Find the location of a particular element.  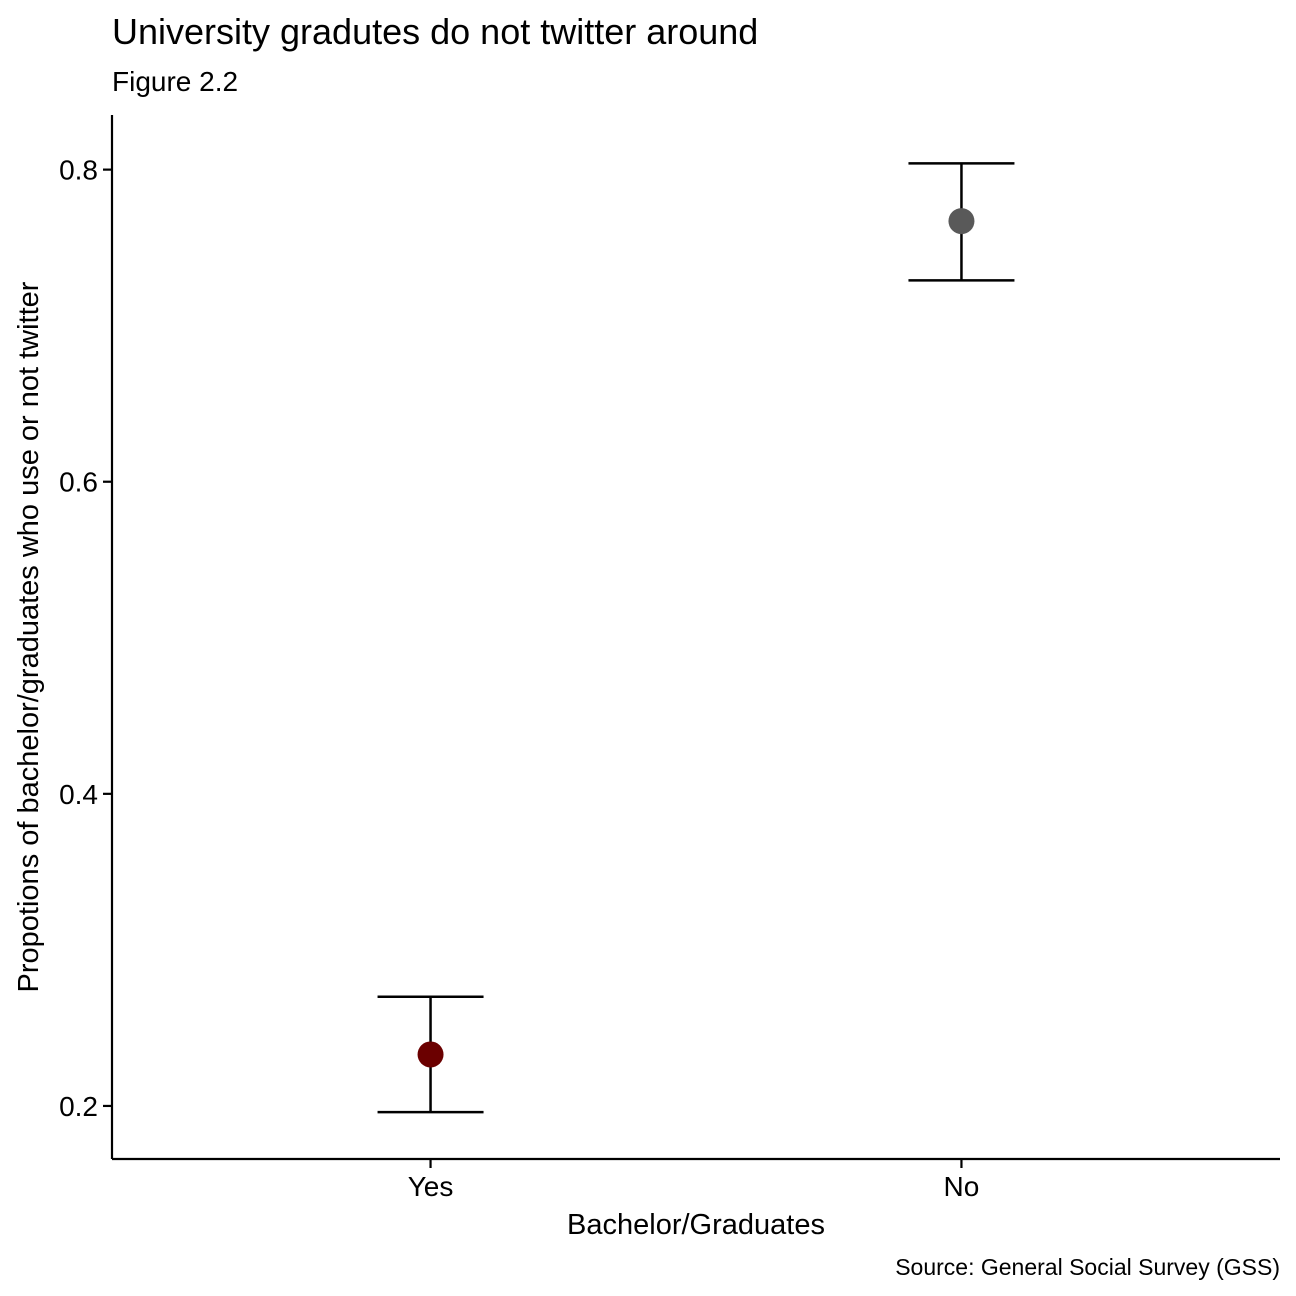

chart-subtitle: Figure 2.2 is located at coordinates (175, 81).